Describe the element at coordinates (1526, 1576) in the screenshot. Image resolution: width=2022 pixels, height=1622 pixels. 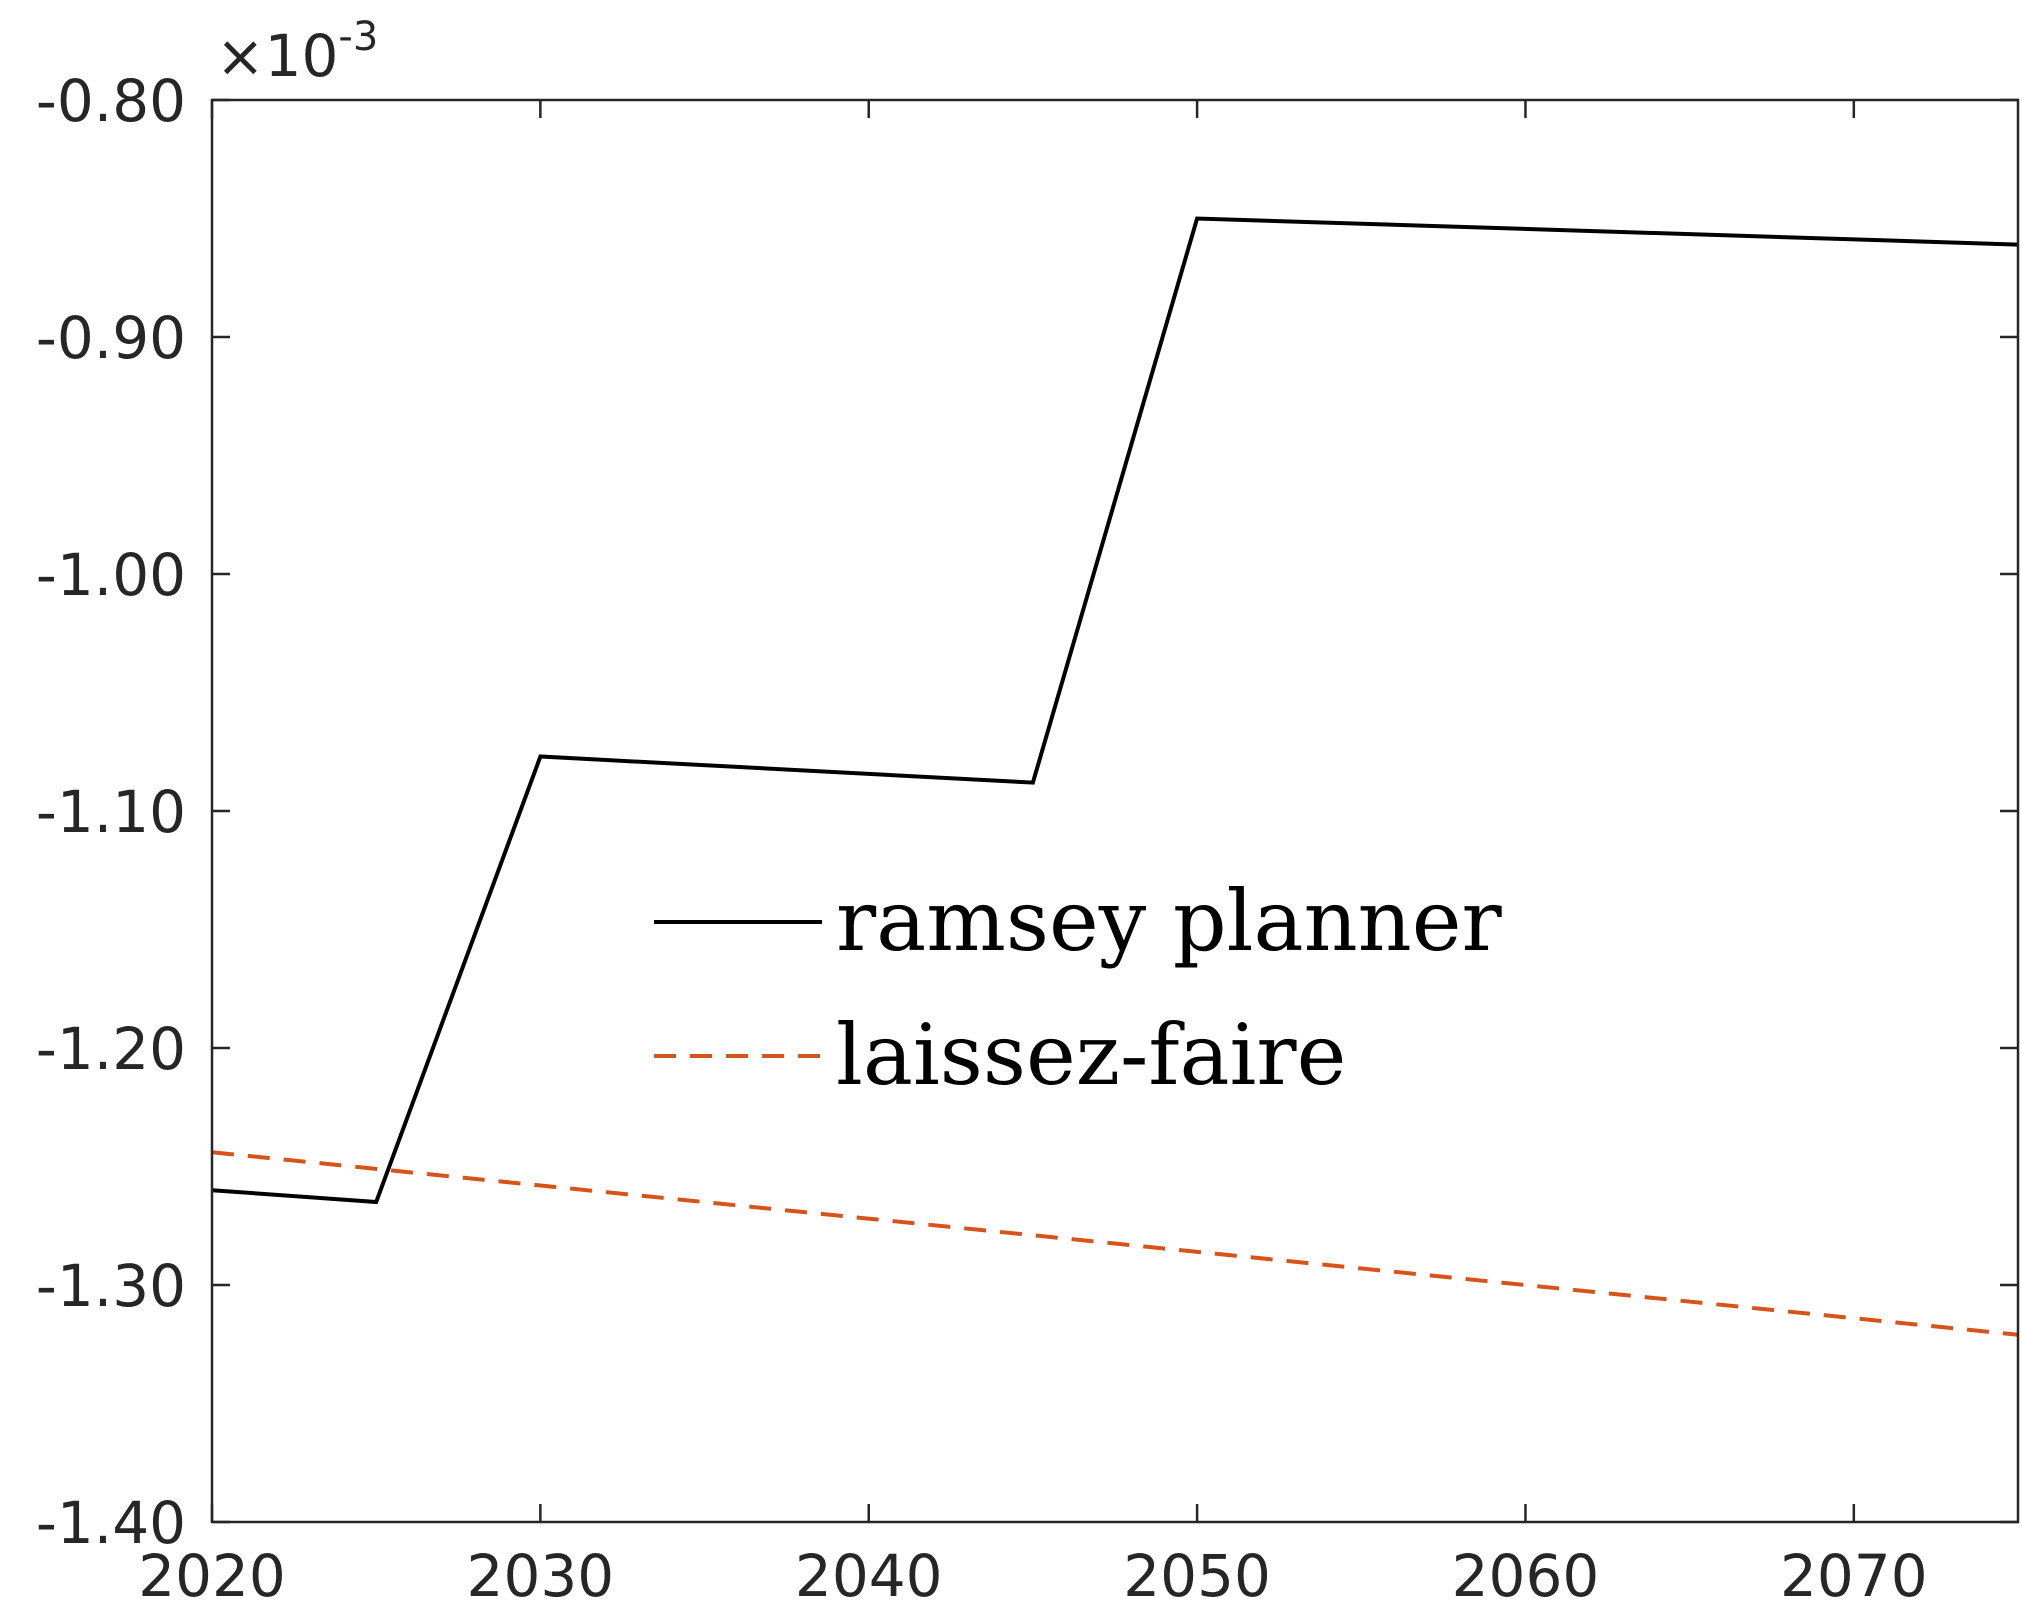
I see `x-tick-label: 2060` at that location.